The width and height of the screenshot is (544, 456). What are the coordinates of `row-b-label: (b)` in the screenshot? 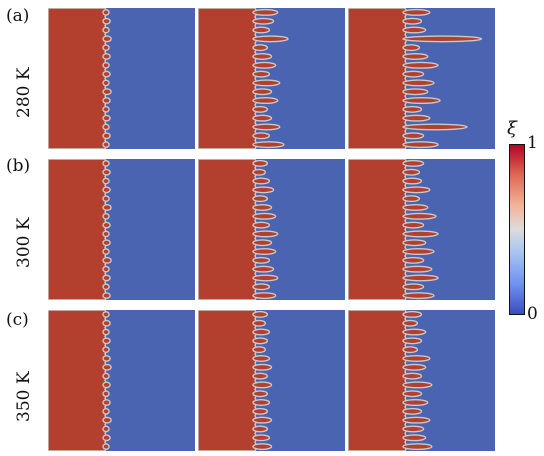 It's located at (18, 166).